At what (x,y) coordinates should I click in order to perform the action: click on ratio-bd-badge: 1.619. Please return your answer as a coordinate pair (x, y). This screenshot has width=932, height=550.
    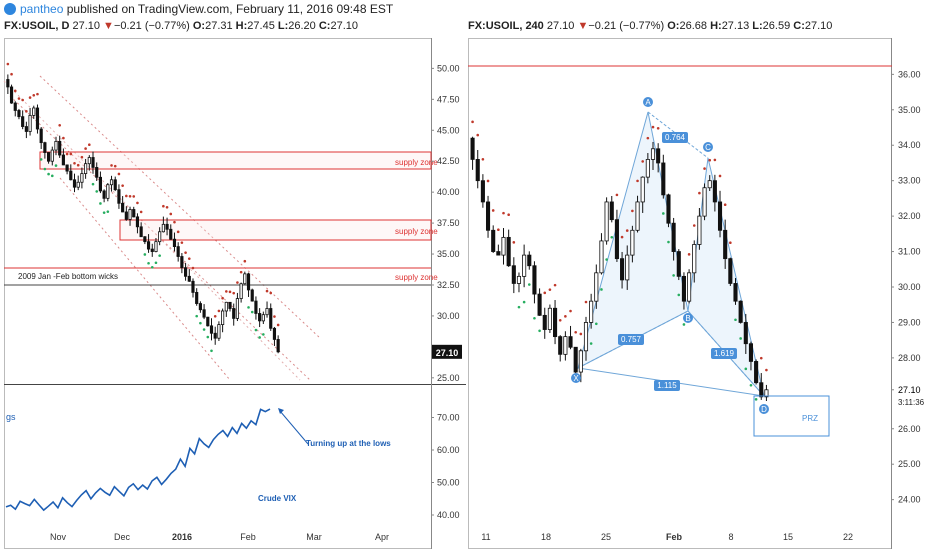
    Looking at the image, I should click on (724, 353).